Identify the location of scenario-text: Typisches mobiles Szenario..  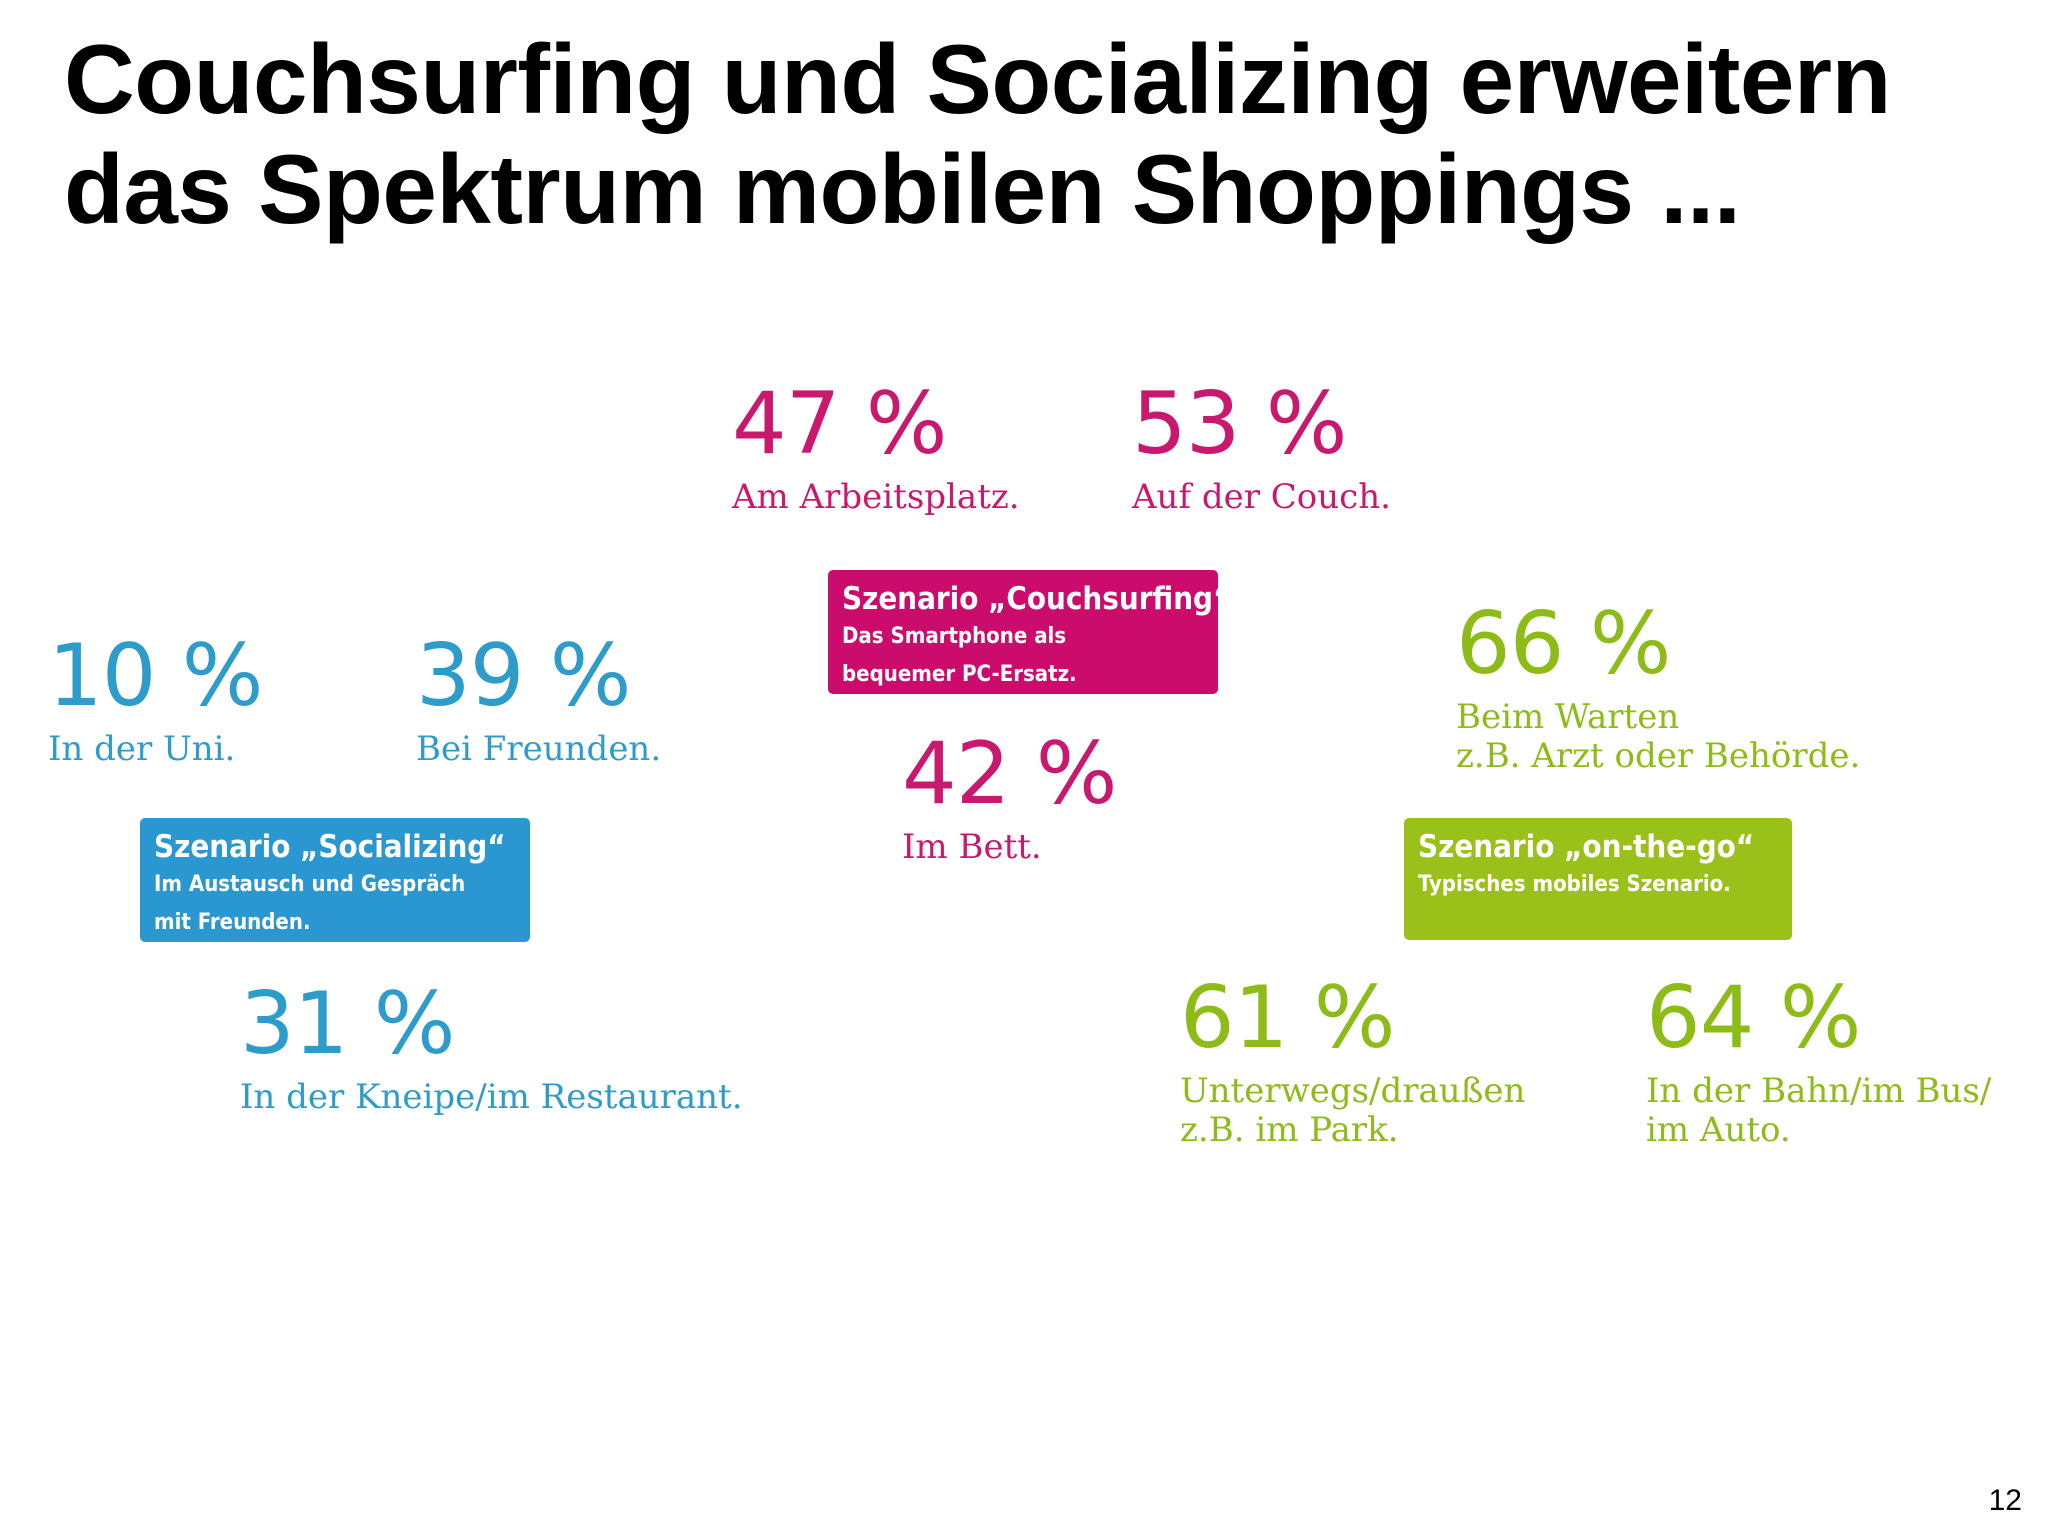
(1574, 884).